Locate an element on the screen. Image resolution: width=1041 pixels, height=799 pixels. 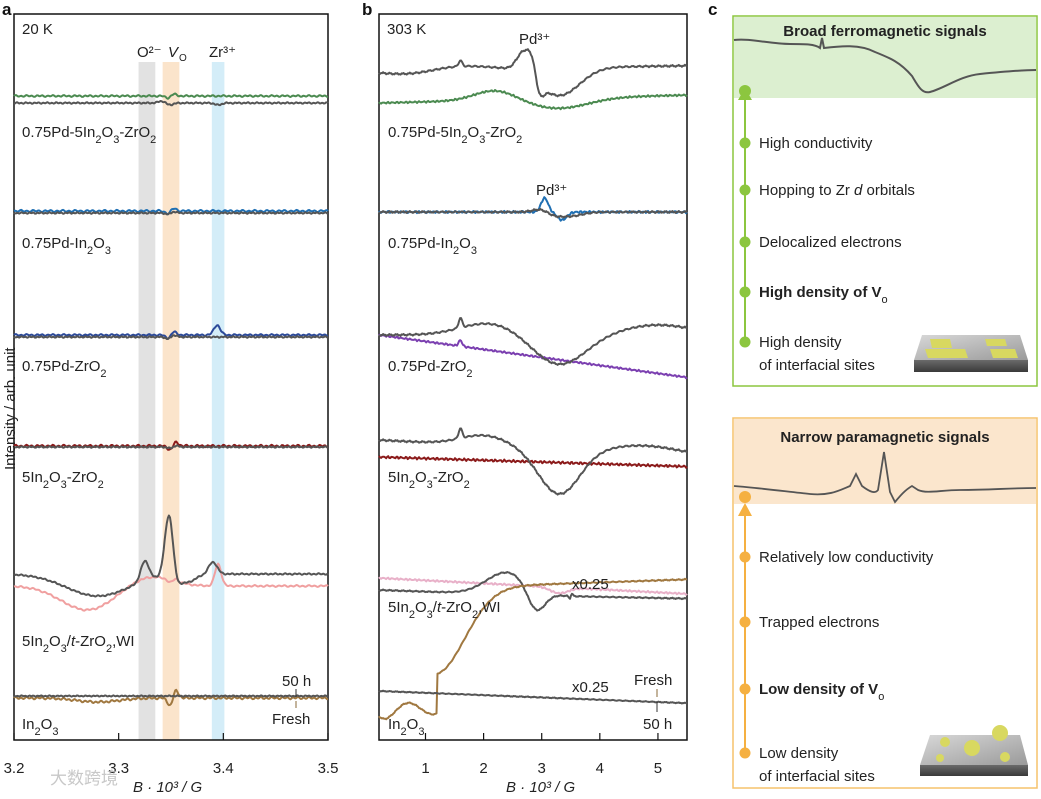
panel-a-curve-2-color is located at coordinates (171, 332).